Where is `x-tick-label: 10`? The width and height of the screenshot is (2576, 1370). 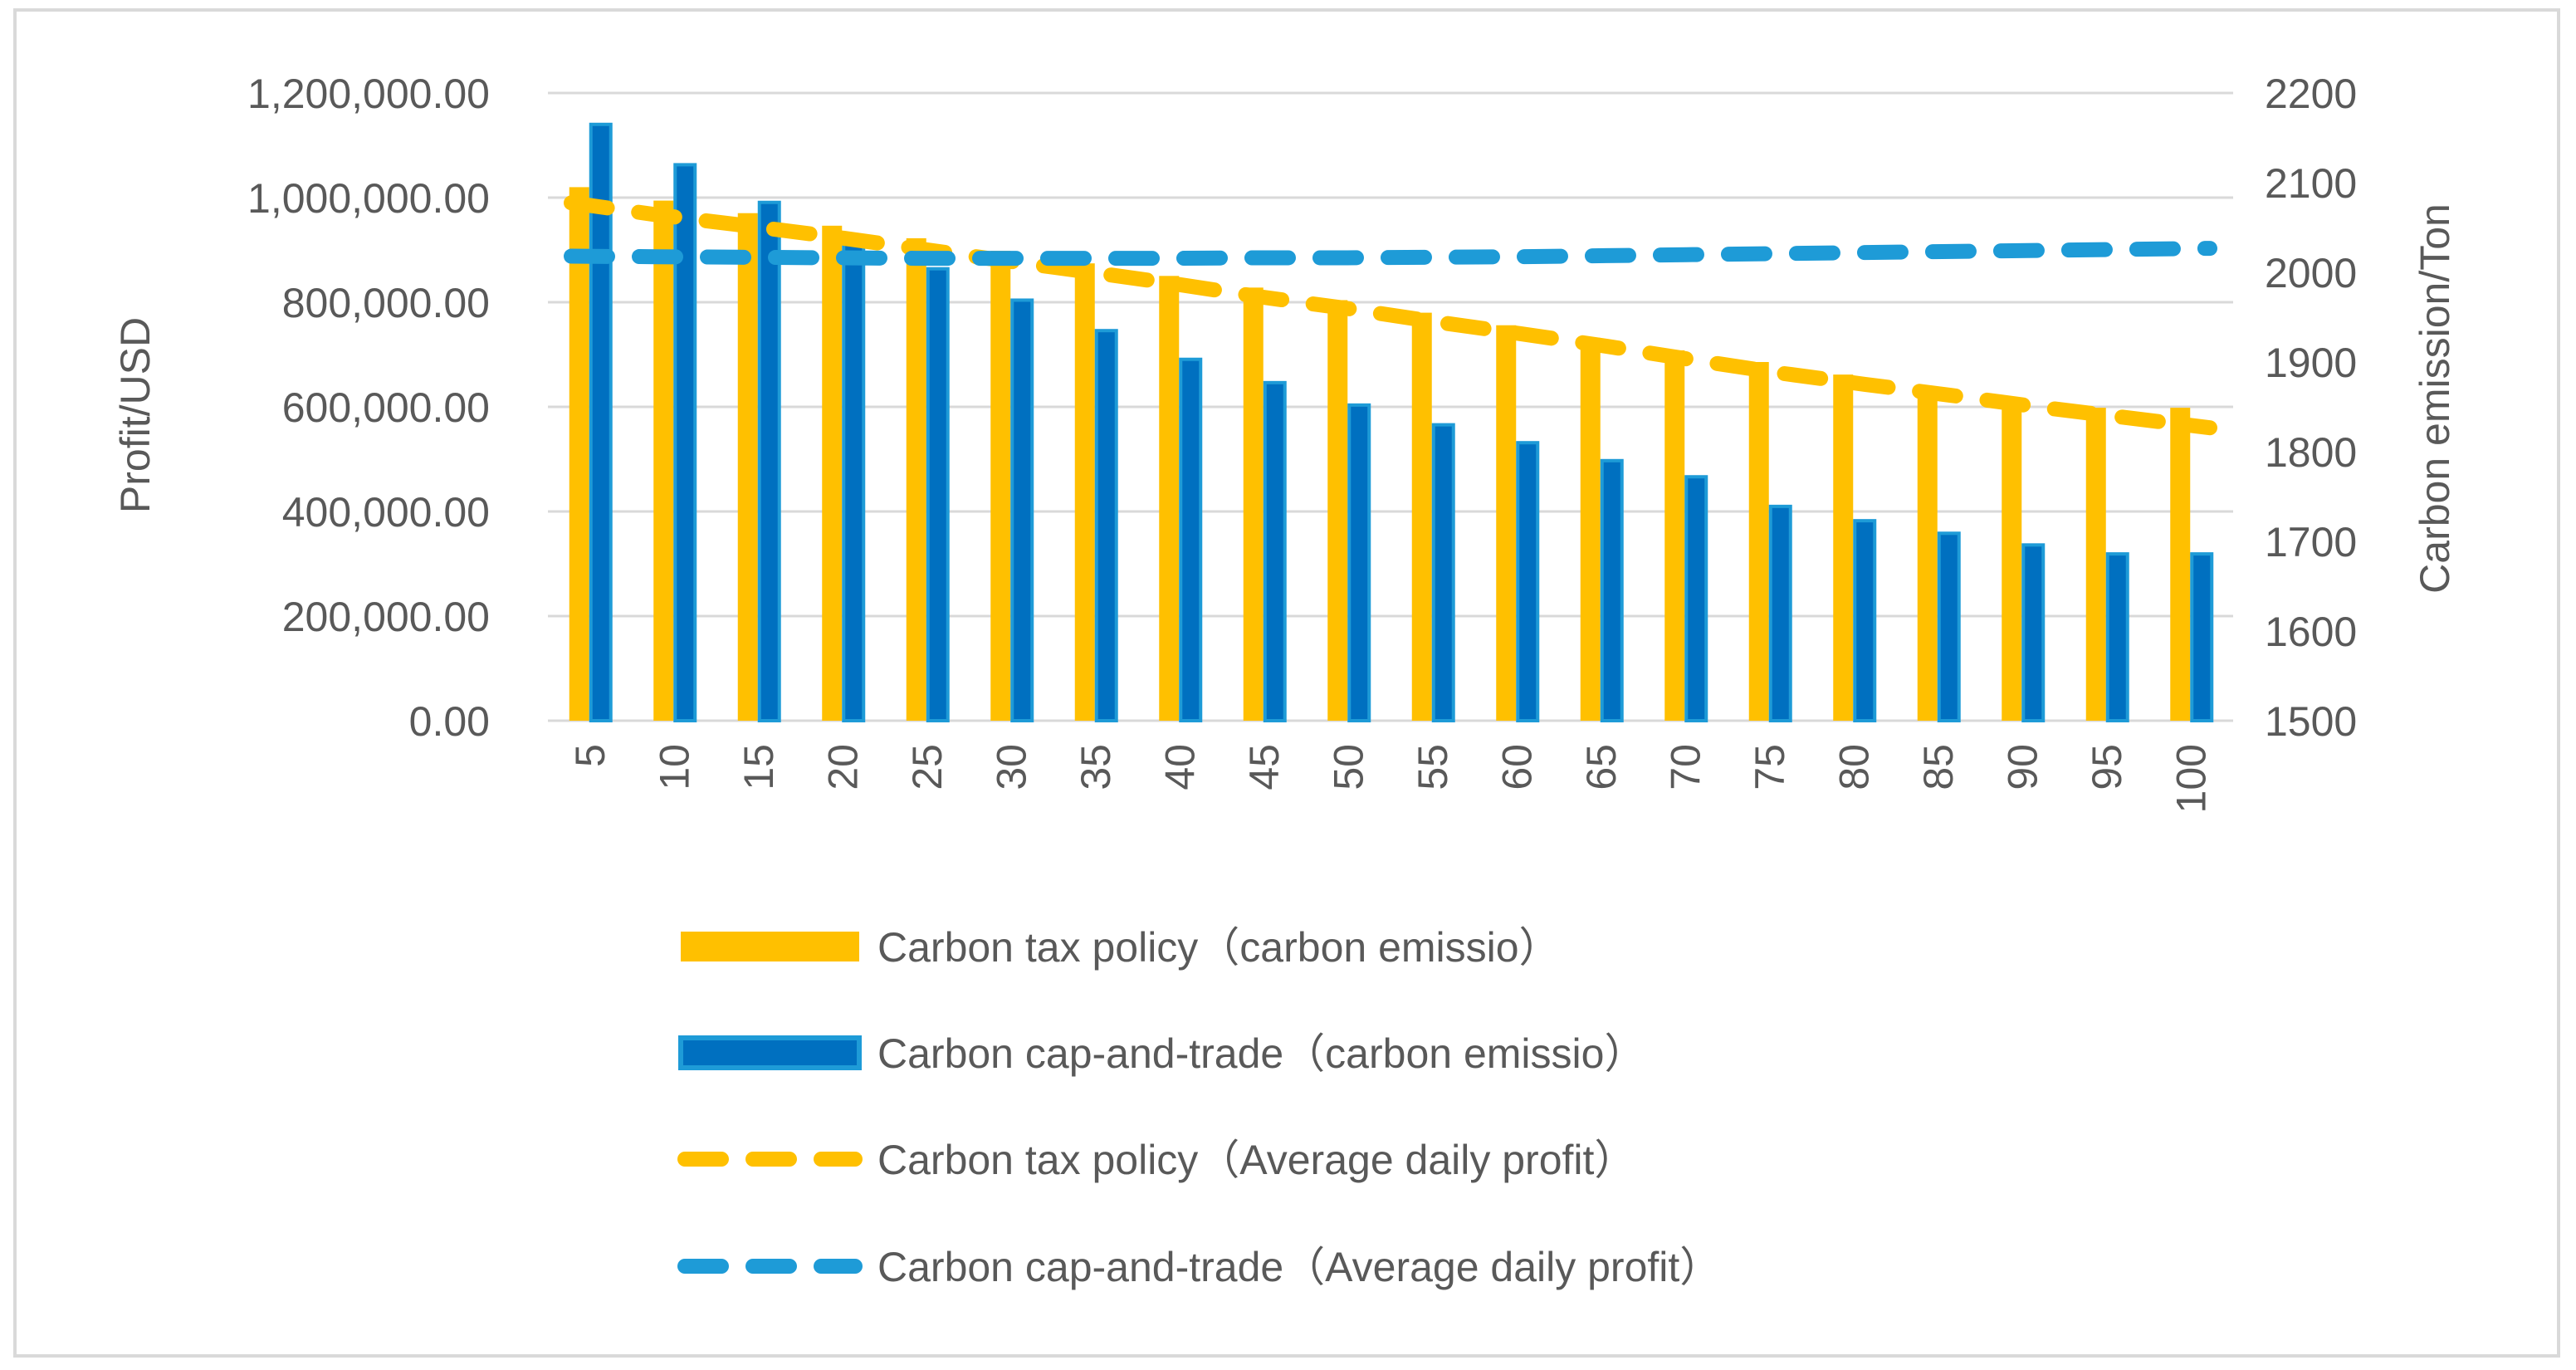 x-tick-label: 10 is located at coordinates (674, 767).